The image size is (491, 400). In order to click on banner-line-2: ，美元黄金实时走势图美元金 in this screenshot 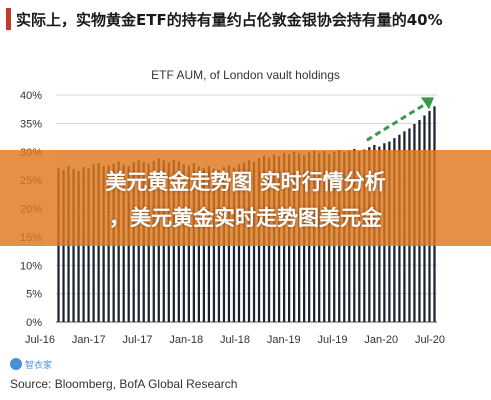, I will do `click(245, 218)`.